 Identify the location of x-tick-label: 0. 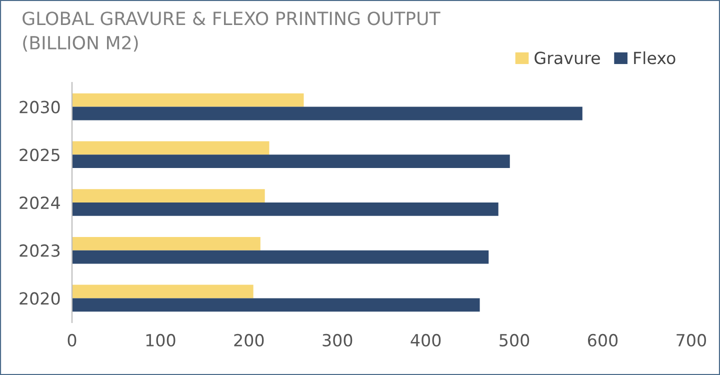
(72, 340).